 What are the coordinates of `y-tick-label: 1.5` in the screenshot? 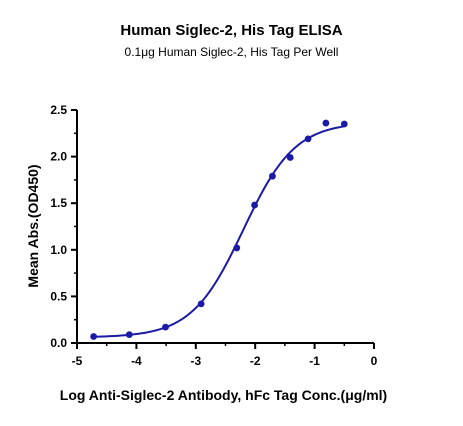 It's located at (58, 203).